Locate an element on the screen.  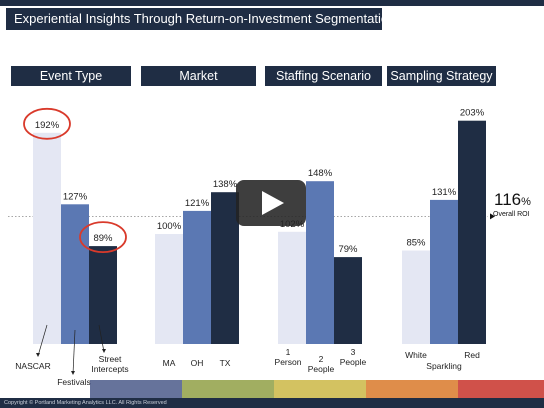
overall-roi-unit: % is located at coordinates (526, 202).